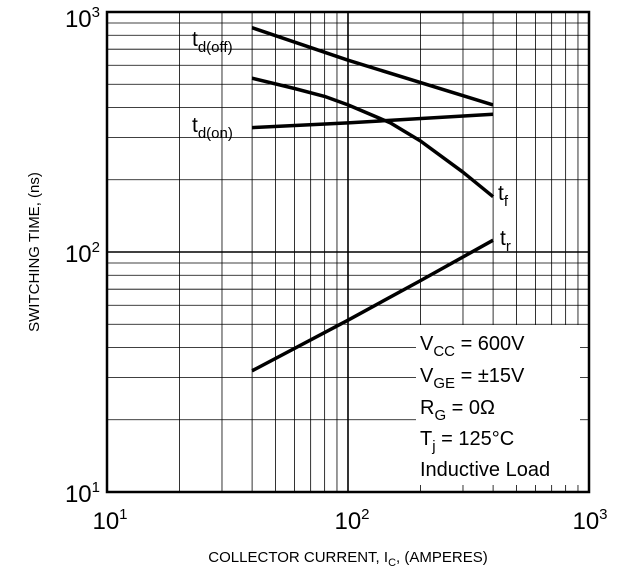 The height and width of the screenshot is (578, 618). What do you see at coordinates (472, 378) in the screenshot?
I see `condition-vge: VGE = ±15V` at bounding box center [472, 378].